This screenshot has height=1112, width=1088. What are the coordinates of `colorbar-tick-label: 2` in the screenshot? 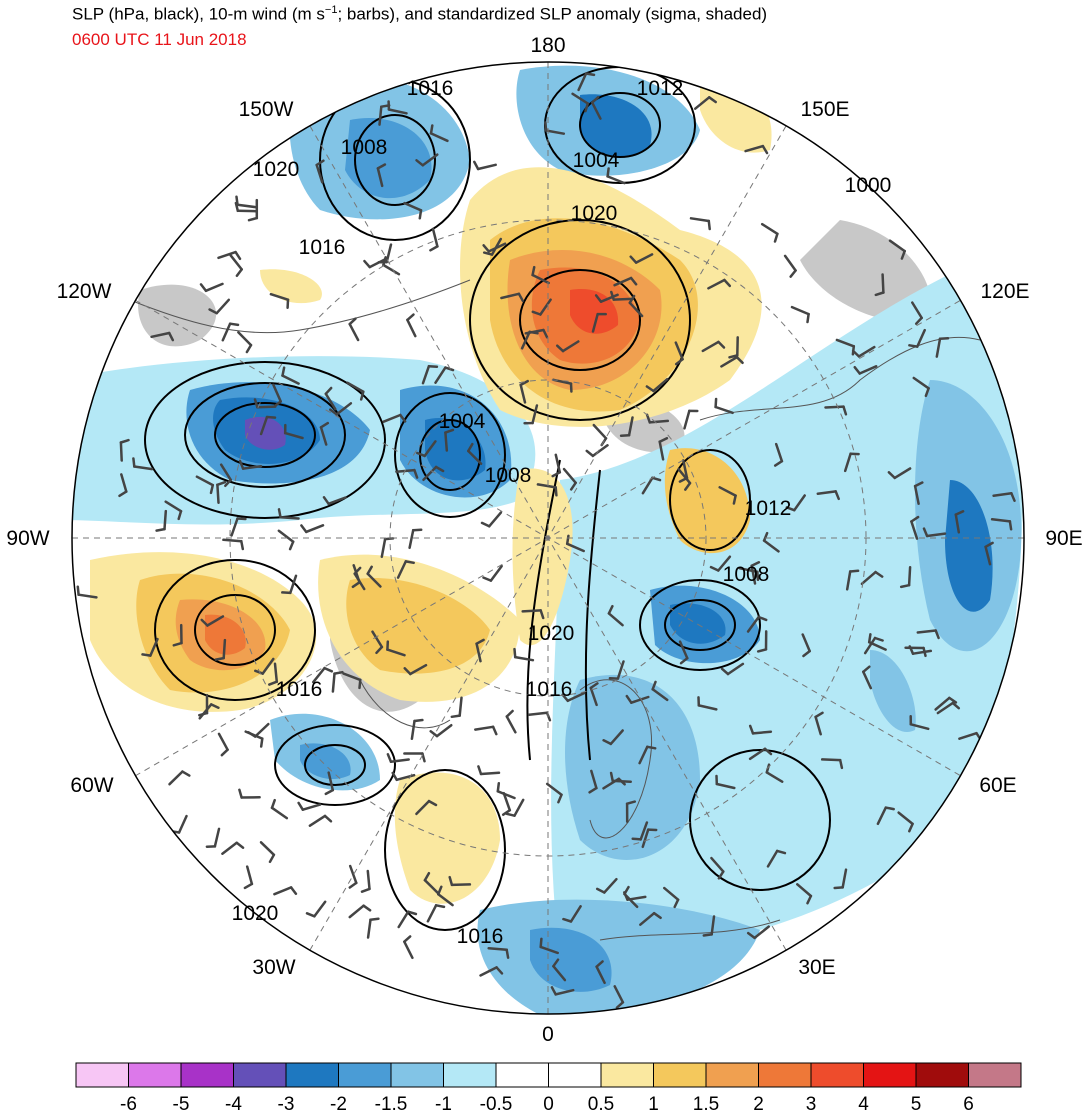 It's located at (758, 1103).